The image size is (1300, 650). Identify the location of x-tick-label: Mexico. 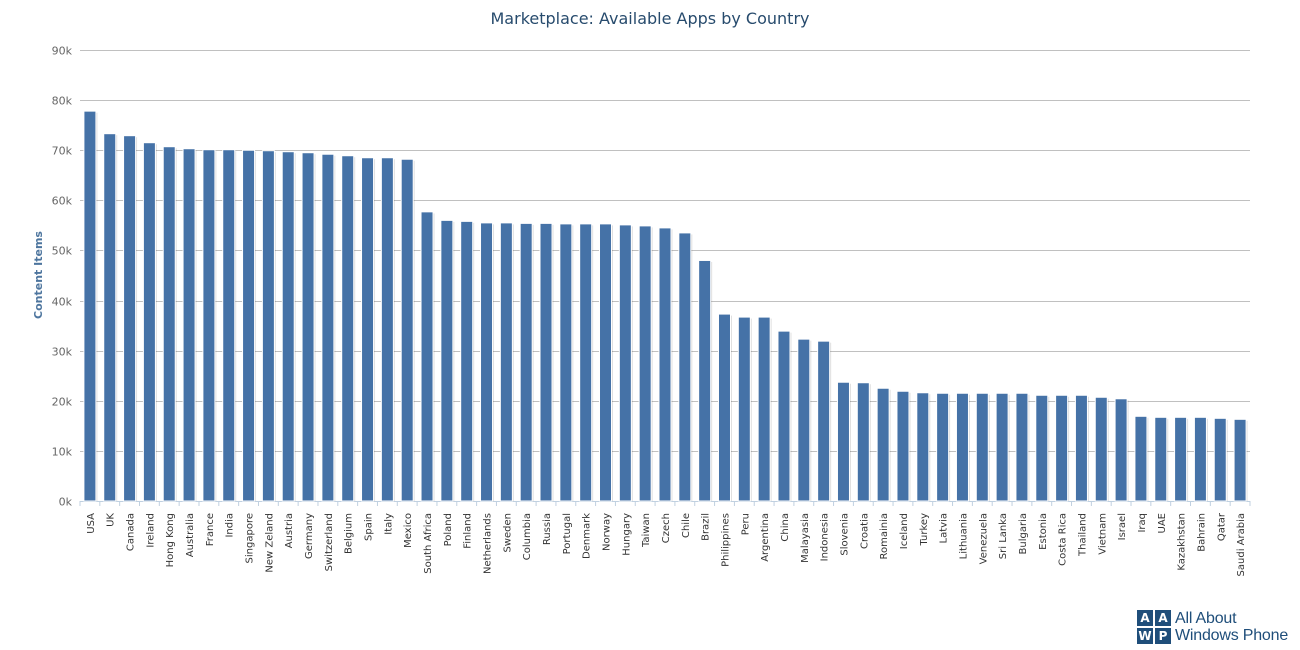
(408, 530).